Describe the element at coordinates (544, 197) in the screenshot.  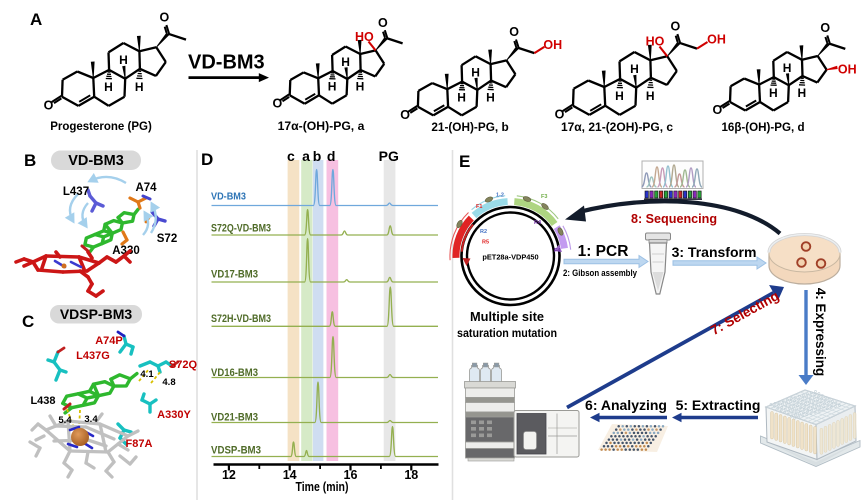
I see `svg-text: F3` at that location.